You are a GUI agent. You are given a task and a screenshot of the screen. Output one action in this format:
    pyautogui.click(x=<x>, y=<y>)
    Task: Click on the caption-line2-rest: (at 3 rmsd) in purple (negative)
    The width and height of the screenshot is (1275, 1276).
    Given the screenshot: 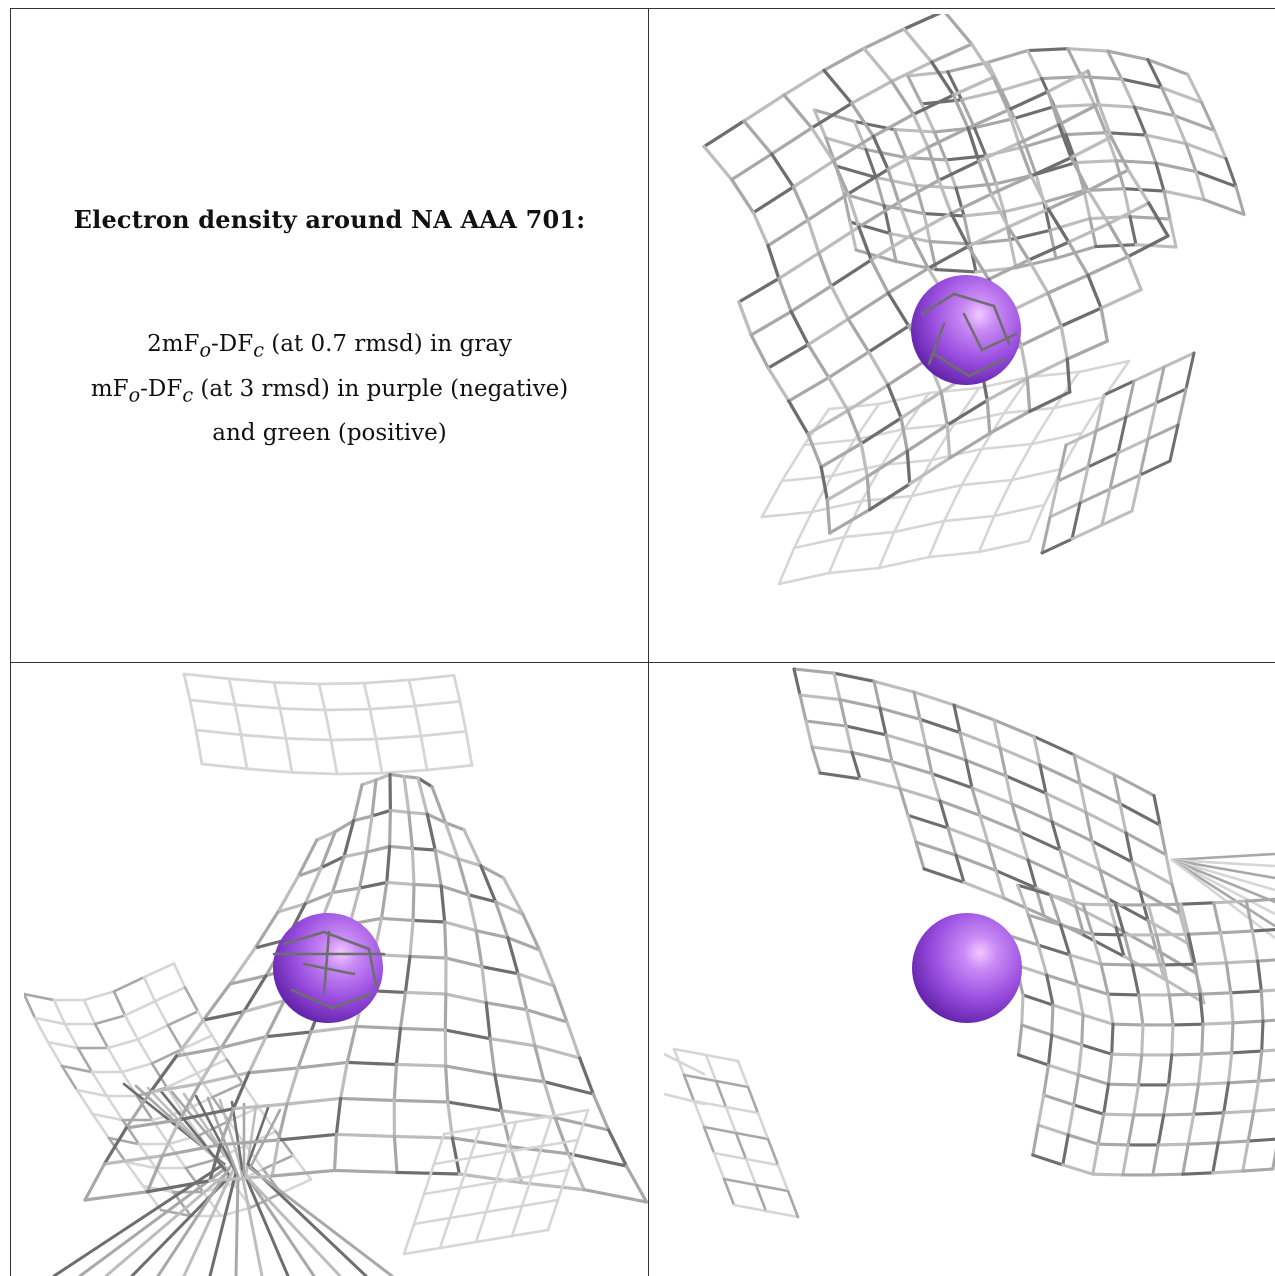 What is the action you would take?
    pyautogui.click(x=381, y=388)
    